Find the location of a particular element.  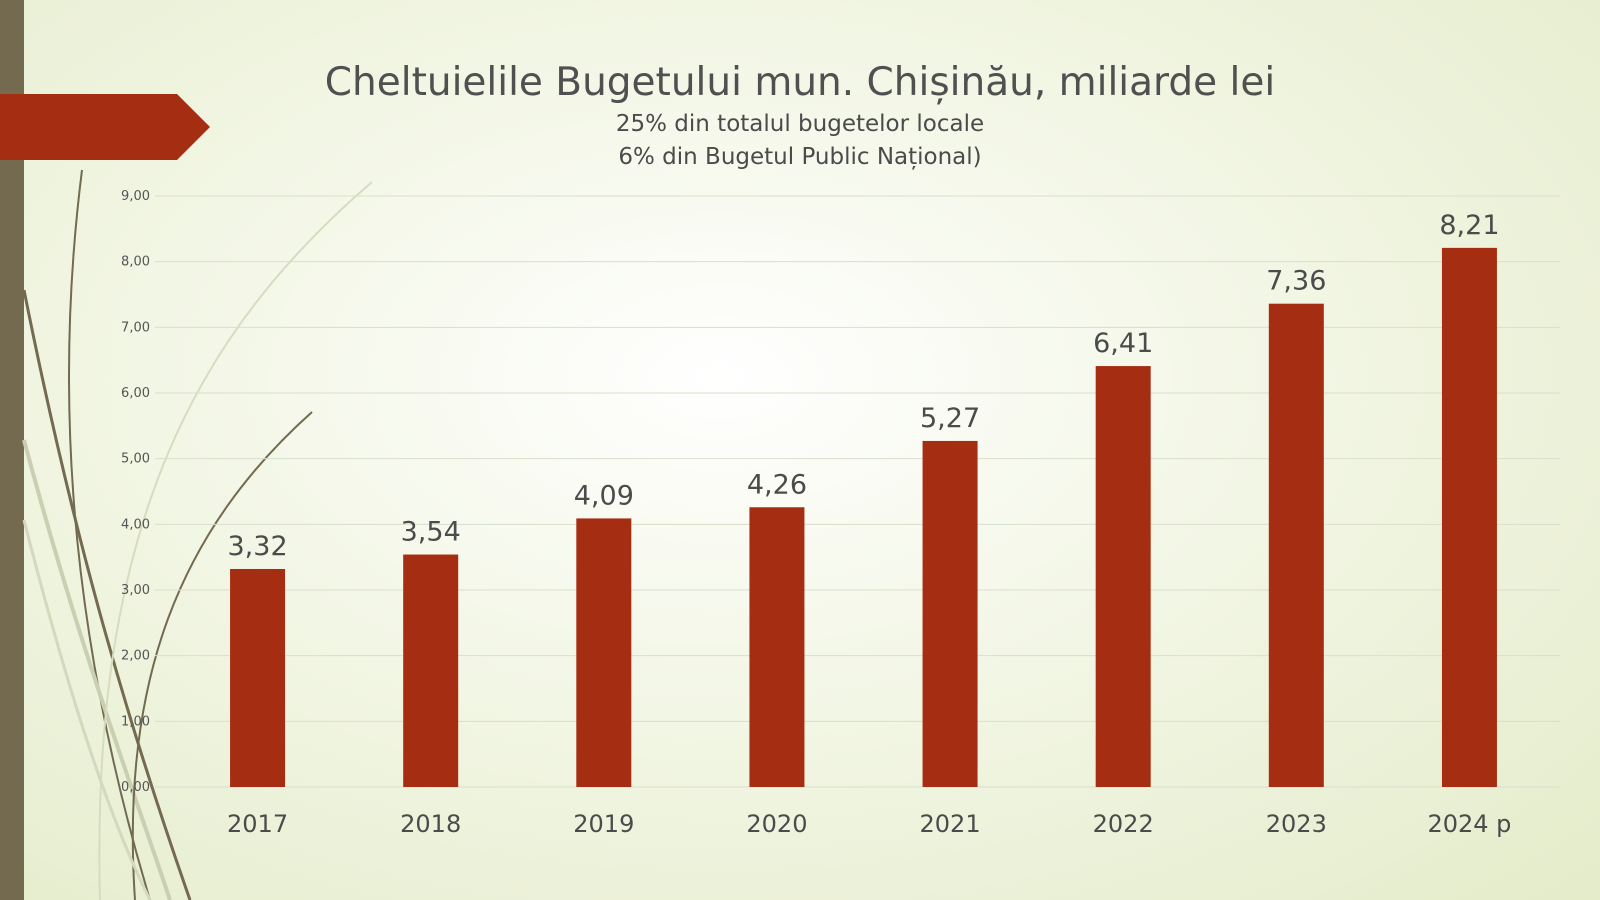

y-tick-label: 3,00 is located at coordinates (135, 590).